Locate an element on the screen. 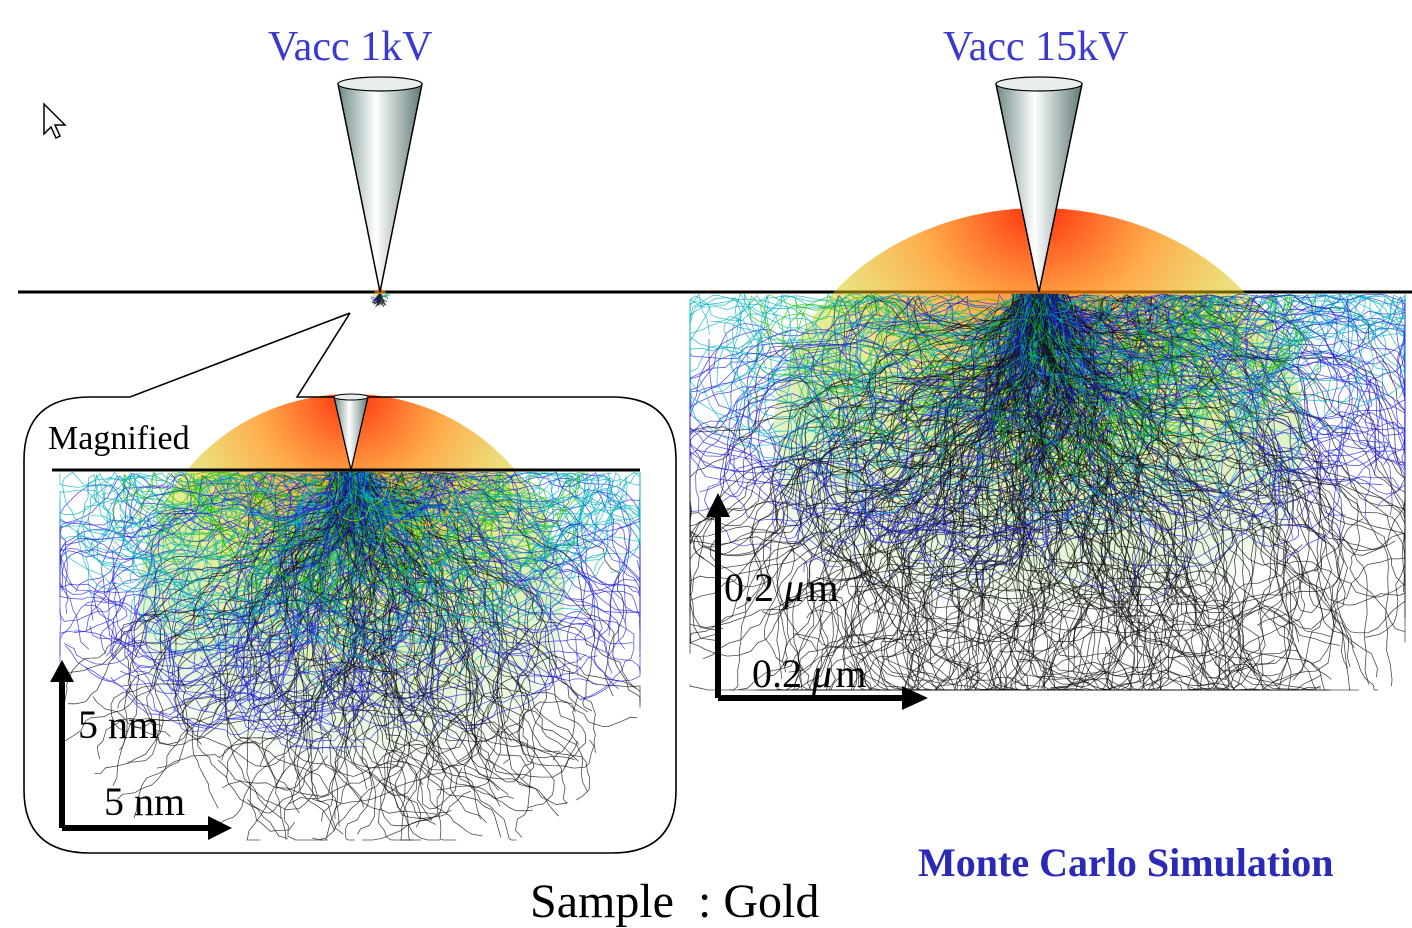 The width and height of the screenshot is (1412, 928). sample-label: Sample : Gold is located at coordinates (675, 901).